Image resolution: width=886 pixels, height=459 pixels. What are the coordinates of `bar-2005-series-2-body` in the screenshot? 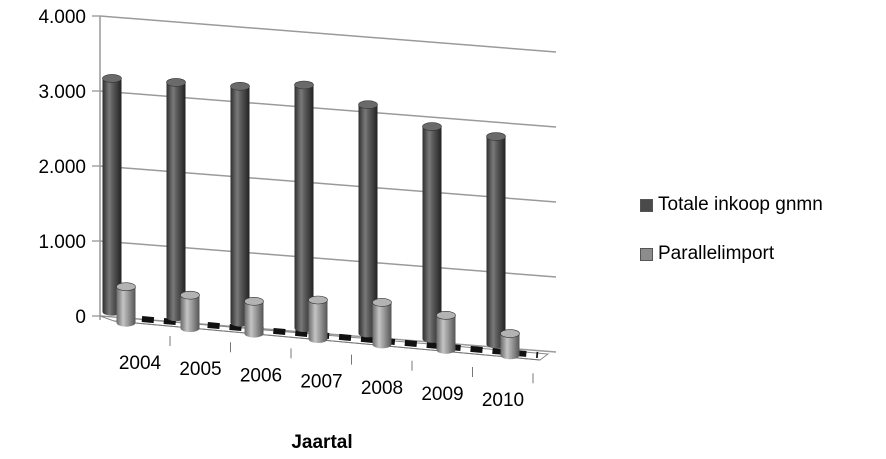 It's located at (190, 312).